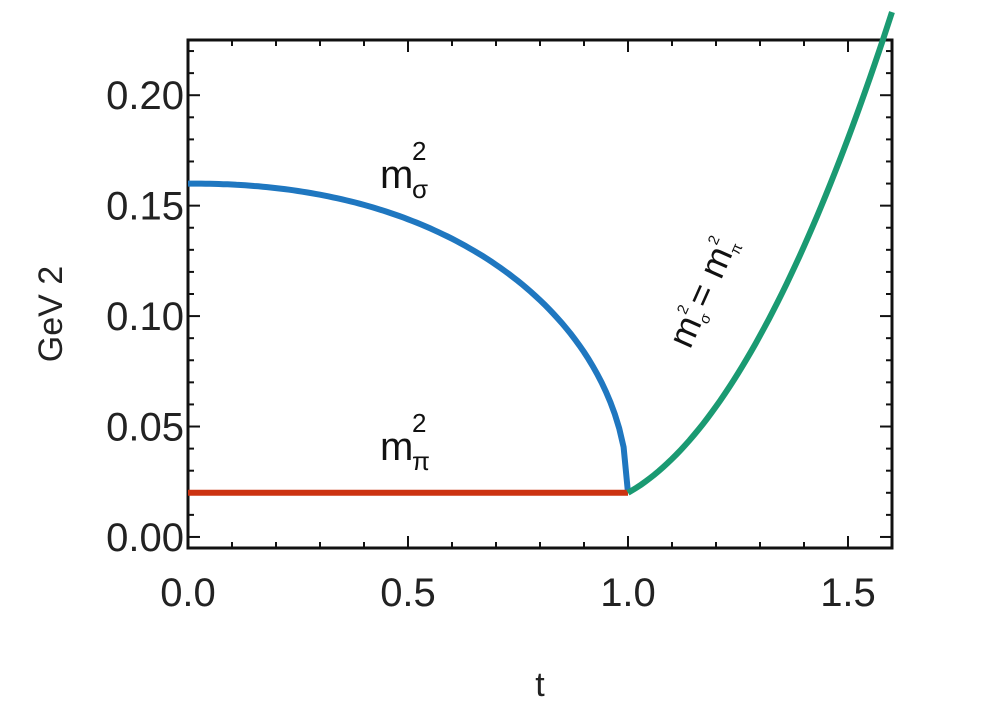 This screenshot has height=713, width=1000. Describe the element at coordinates (628, 593) in the screenshot. I see `x-tick-label: 1.0` at that location.